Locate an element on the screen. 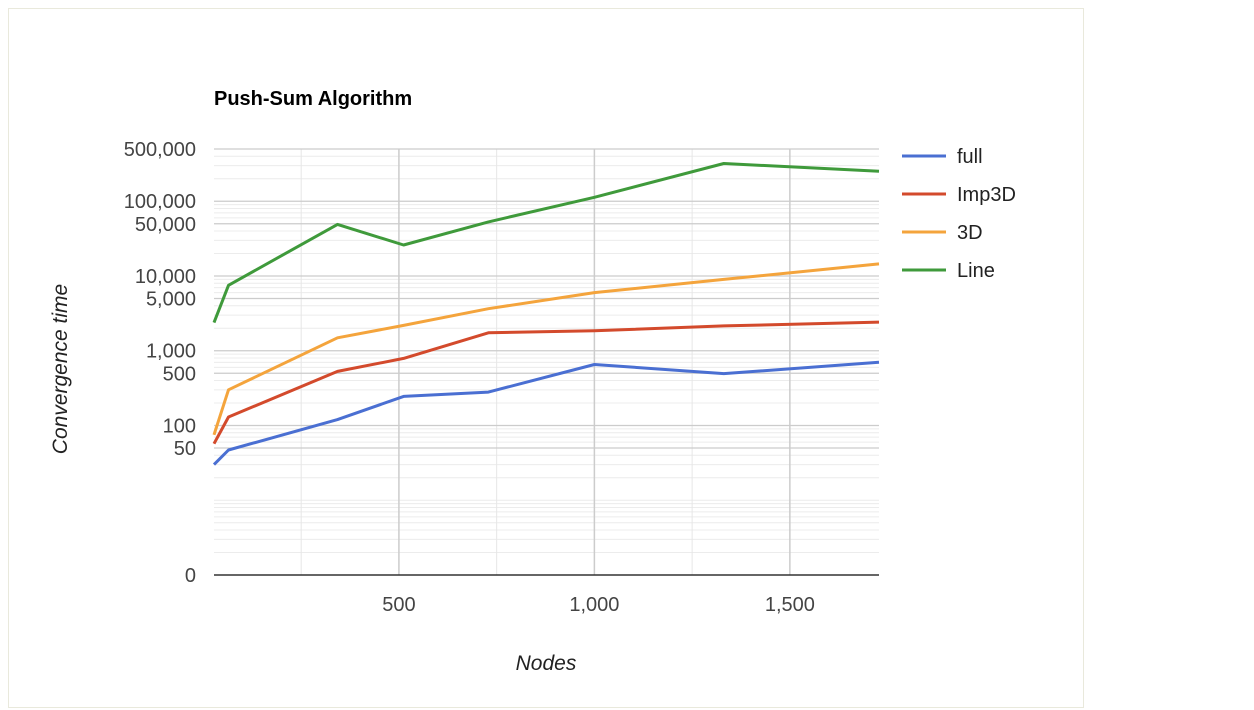 This screenshot has width=1254, height=710. legend-label: Imp3D is located at coordinates (986, 195).